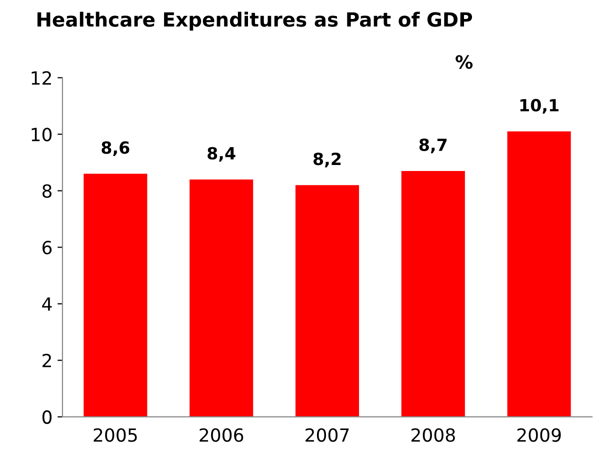 The image size is (595, 471). I want to click on chart-title: Healthcare Expenditures as Part of GDP, so click(254, 21).